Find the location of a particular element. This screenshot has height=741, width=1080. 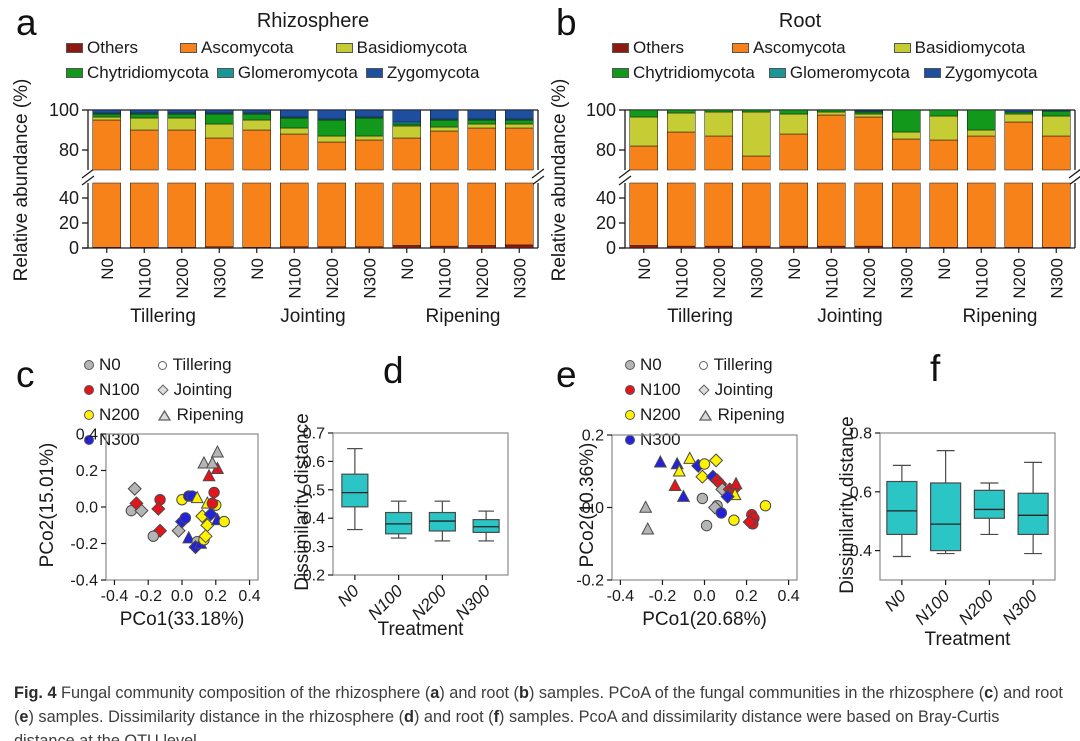

svg-text: 80 is located at coordinates (69, 150).